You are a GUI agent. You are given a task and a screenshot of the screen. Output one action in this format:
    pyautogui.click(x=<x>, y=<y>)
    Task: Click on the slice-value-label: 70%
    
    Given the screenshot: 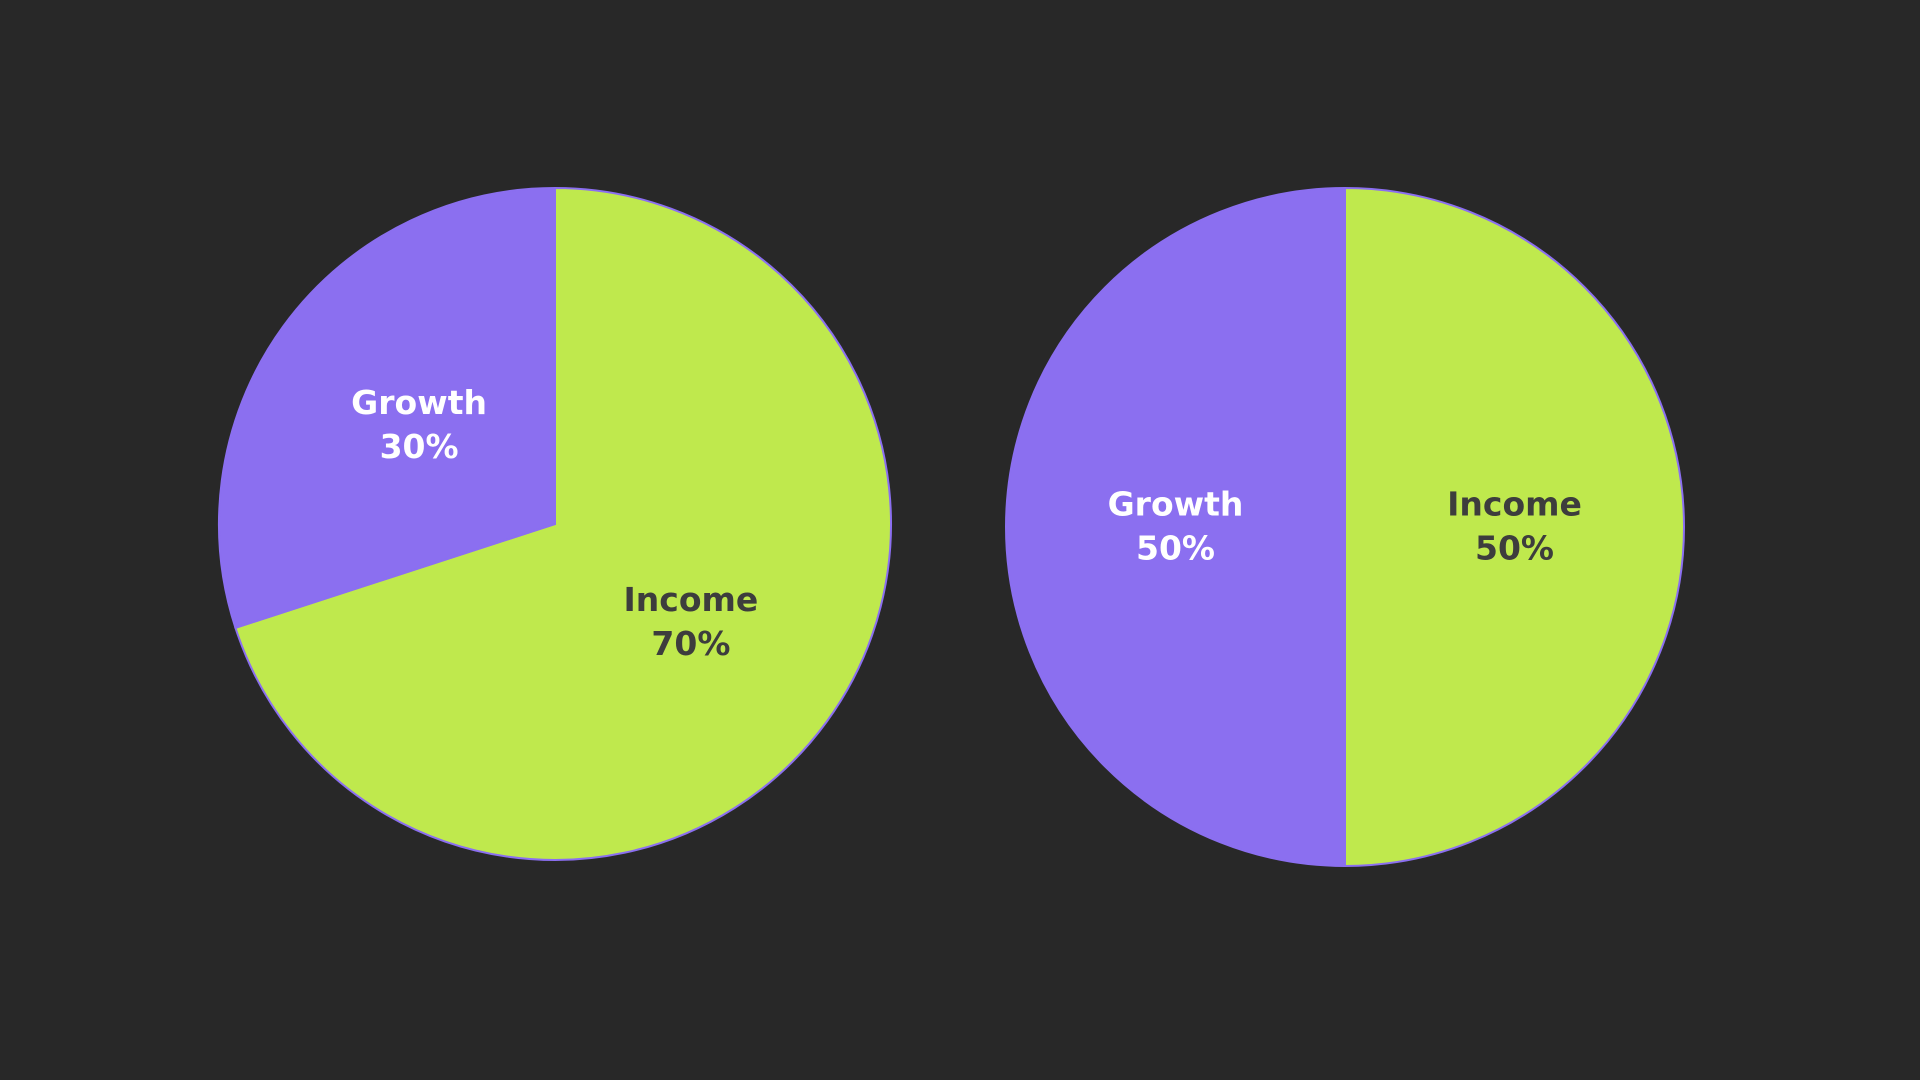 What is the action you would take?
    pyautogui.click(x=690, y=643)
    